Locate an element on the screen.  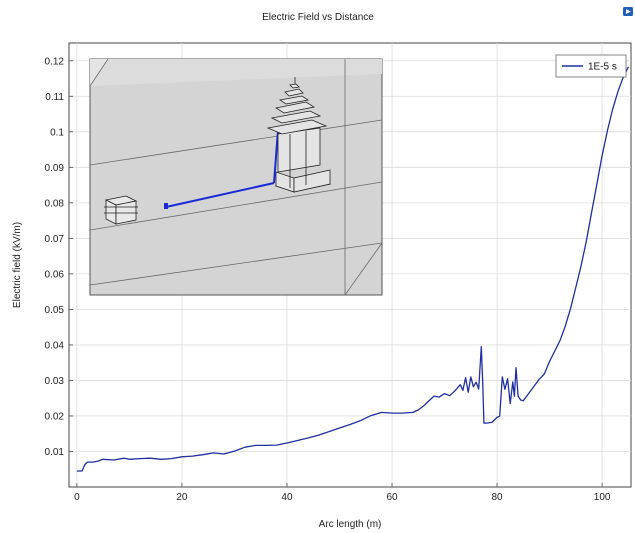
x-tick-label: 40 is located at coordinates (287, 497).